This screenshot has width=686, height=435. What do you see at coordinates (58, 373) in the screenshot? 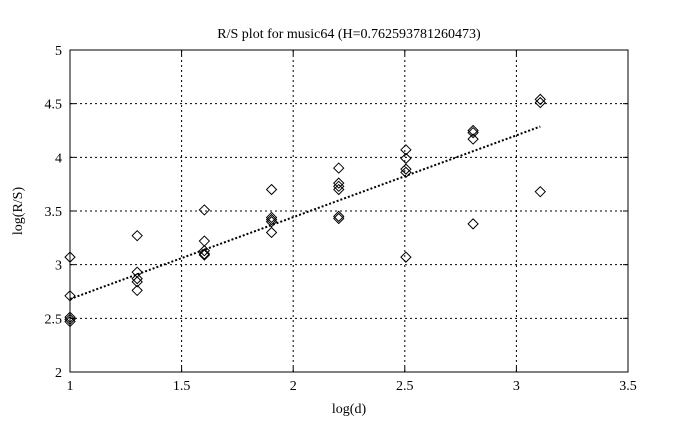
I see `y-tick-label: 2` at bounding box center [58, 373].